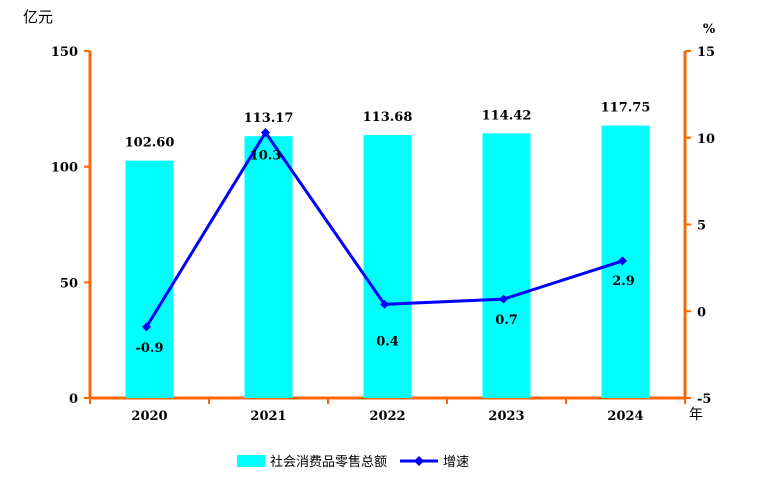 This screenshot has height=493, width=765. What do you see at coordinates (706, 52) in the screenshot?
I see `right-axis-tick-label: 15` at bounding box center [706, 52].